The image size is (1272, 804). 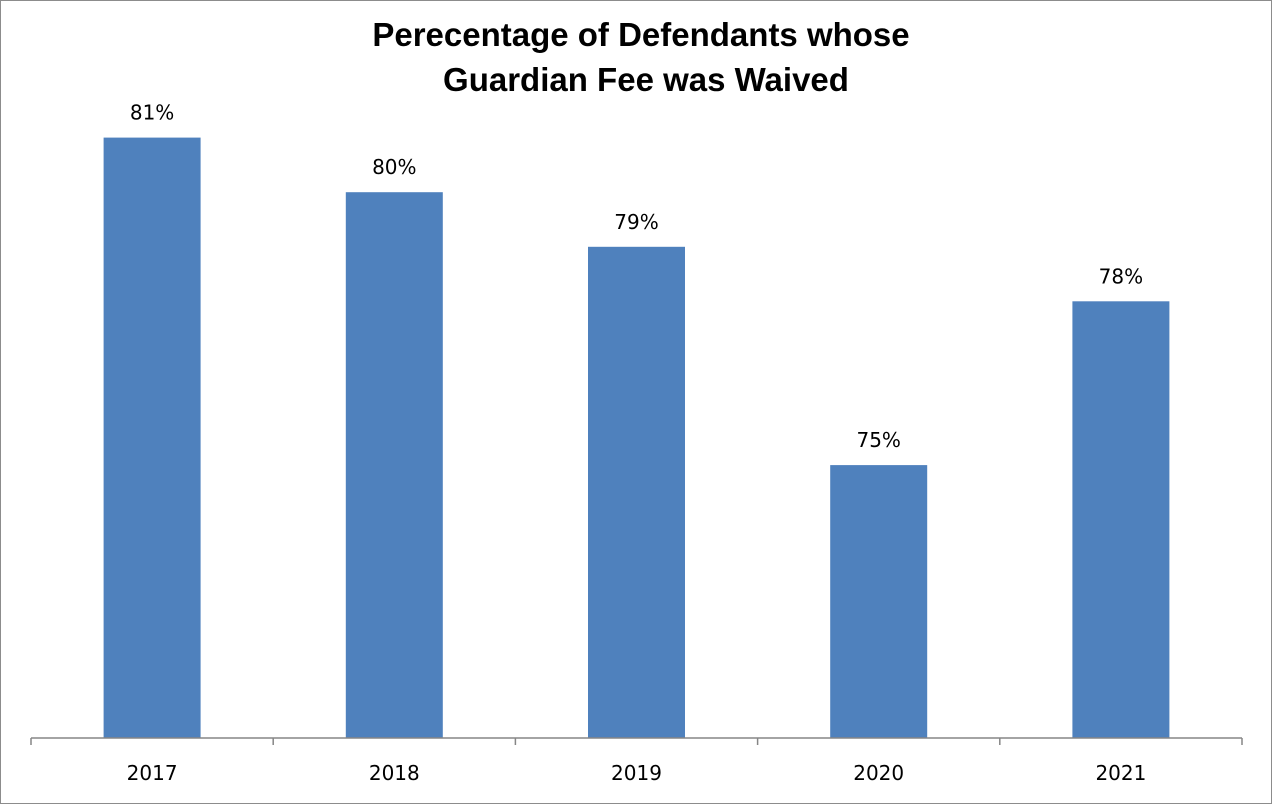 What do you see at coordinates (636, 773) in the screenshot?
I see `x-tick-label-2019: 2019` at bounding box center [636, 773].